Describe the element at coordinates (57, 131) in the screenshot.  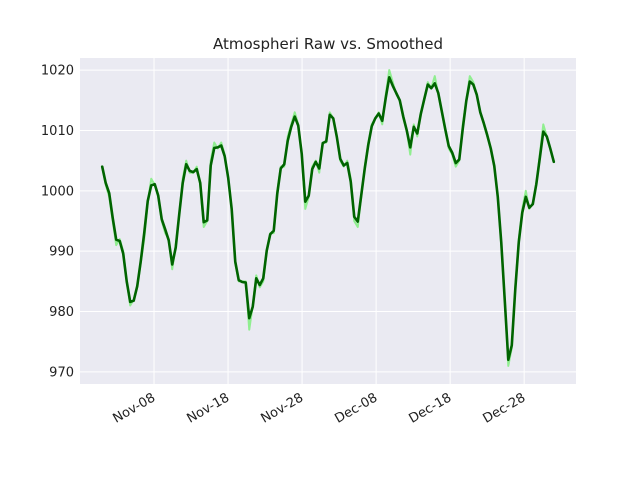
I see `y-tick-label: 1010` at that location.